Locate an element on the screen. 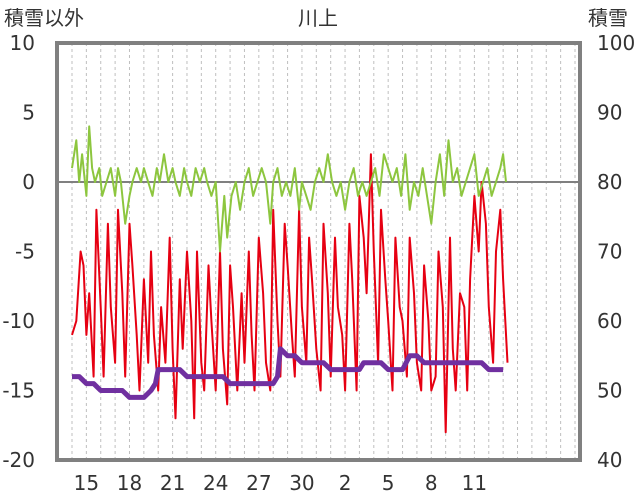  y-tick-label: 10 is located at coordinates (22, 43).